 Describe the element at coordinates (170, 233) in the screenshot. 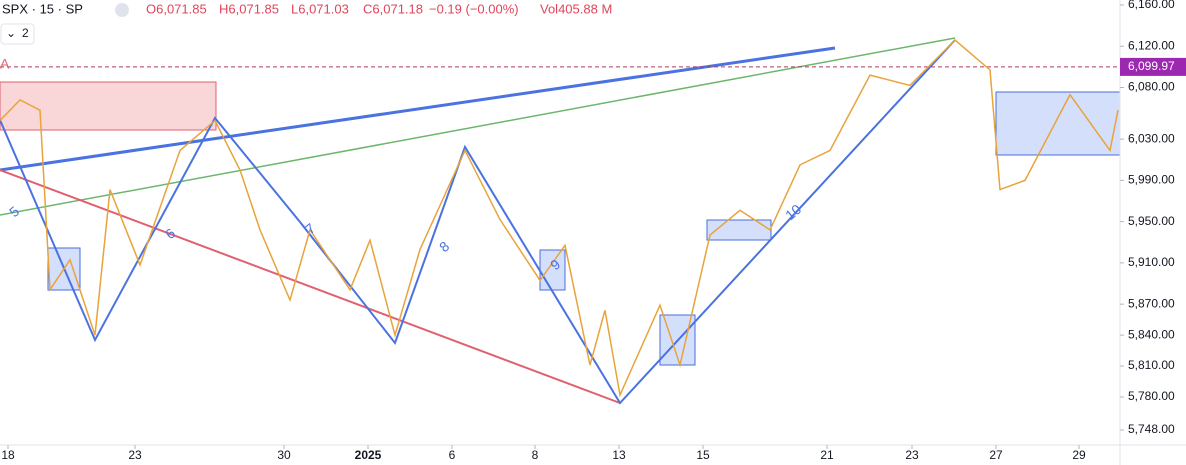

I see `wave-label: 6` at that location.